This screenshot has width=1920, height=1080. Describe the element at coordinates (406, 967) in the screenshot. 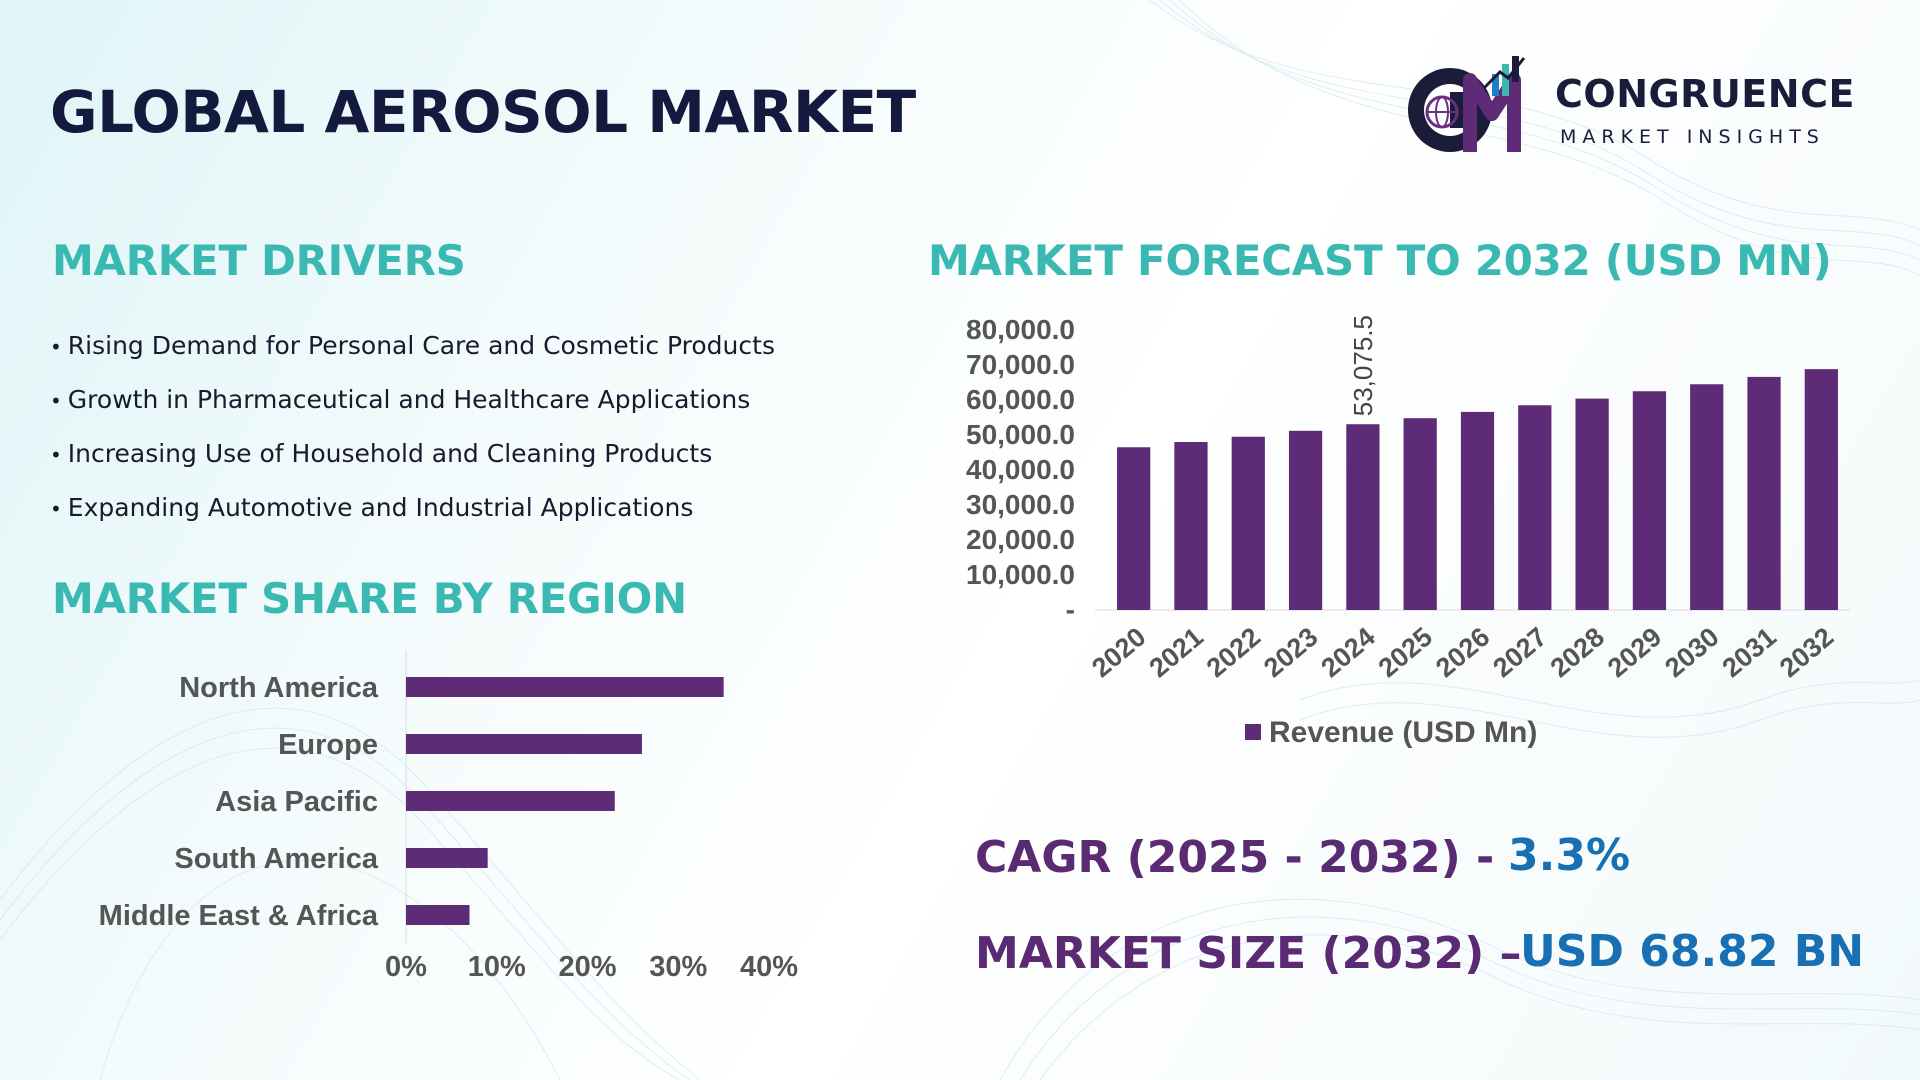

I see `x-tick-label: 0%` at that location.